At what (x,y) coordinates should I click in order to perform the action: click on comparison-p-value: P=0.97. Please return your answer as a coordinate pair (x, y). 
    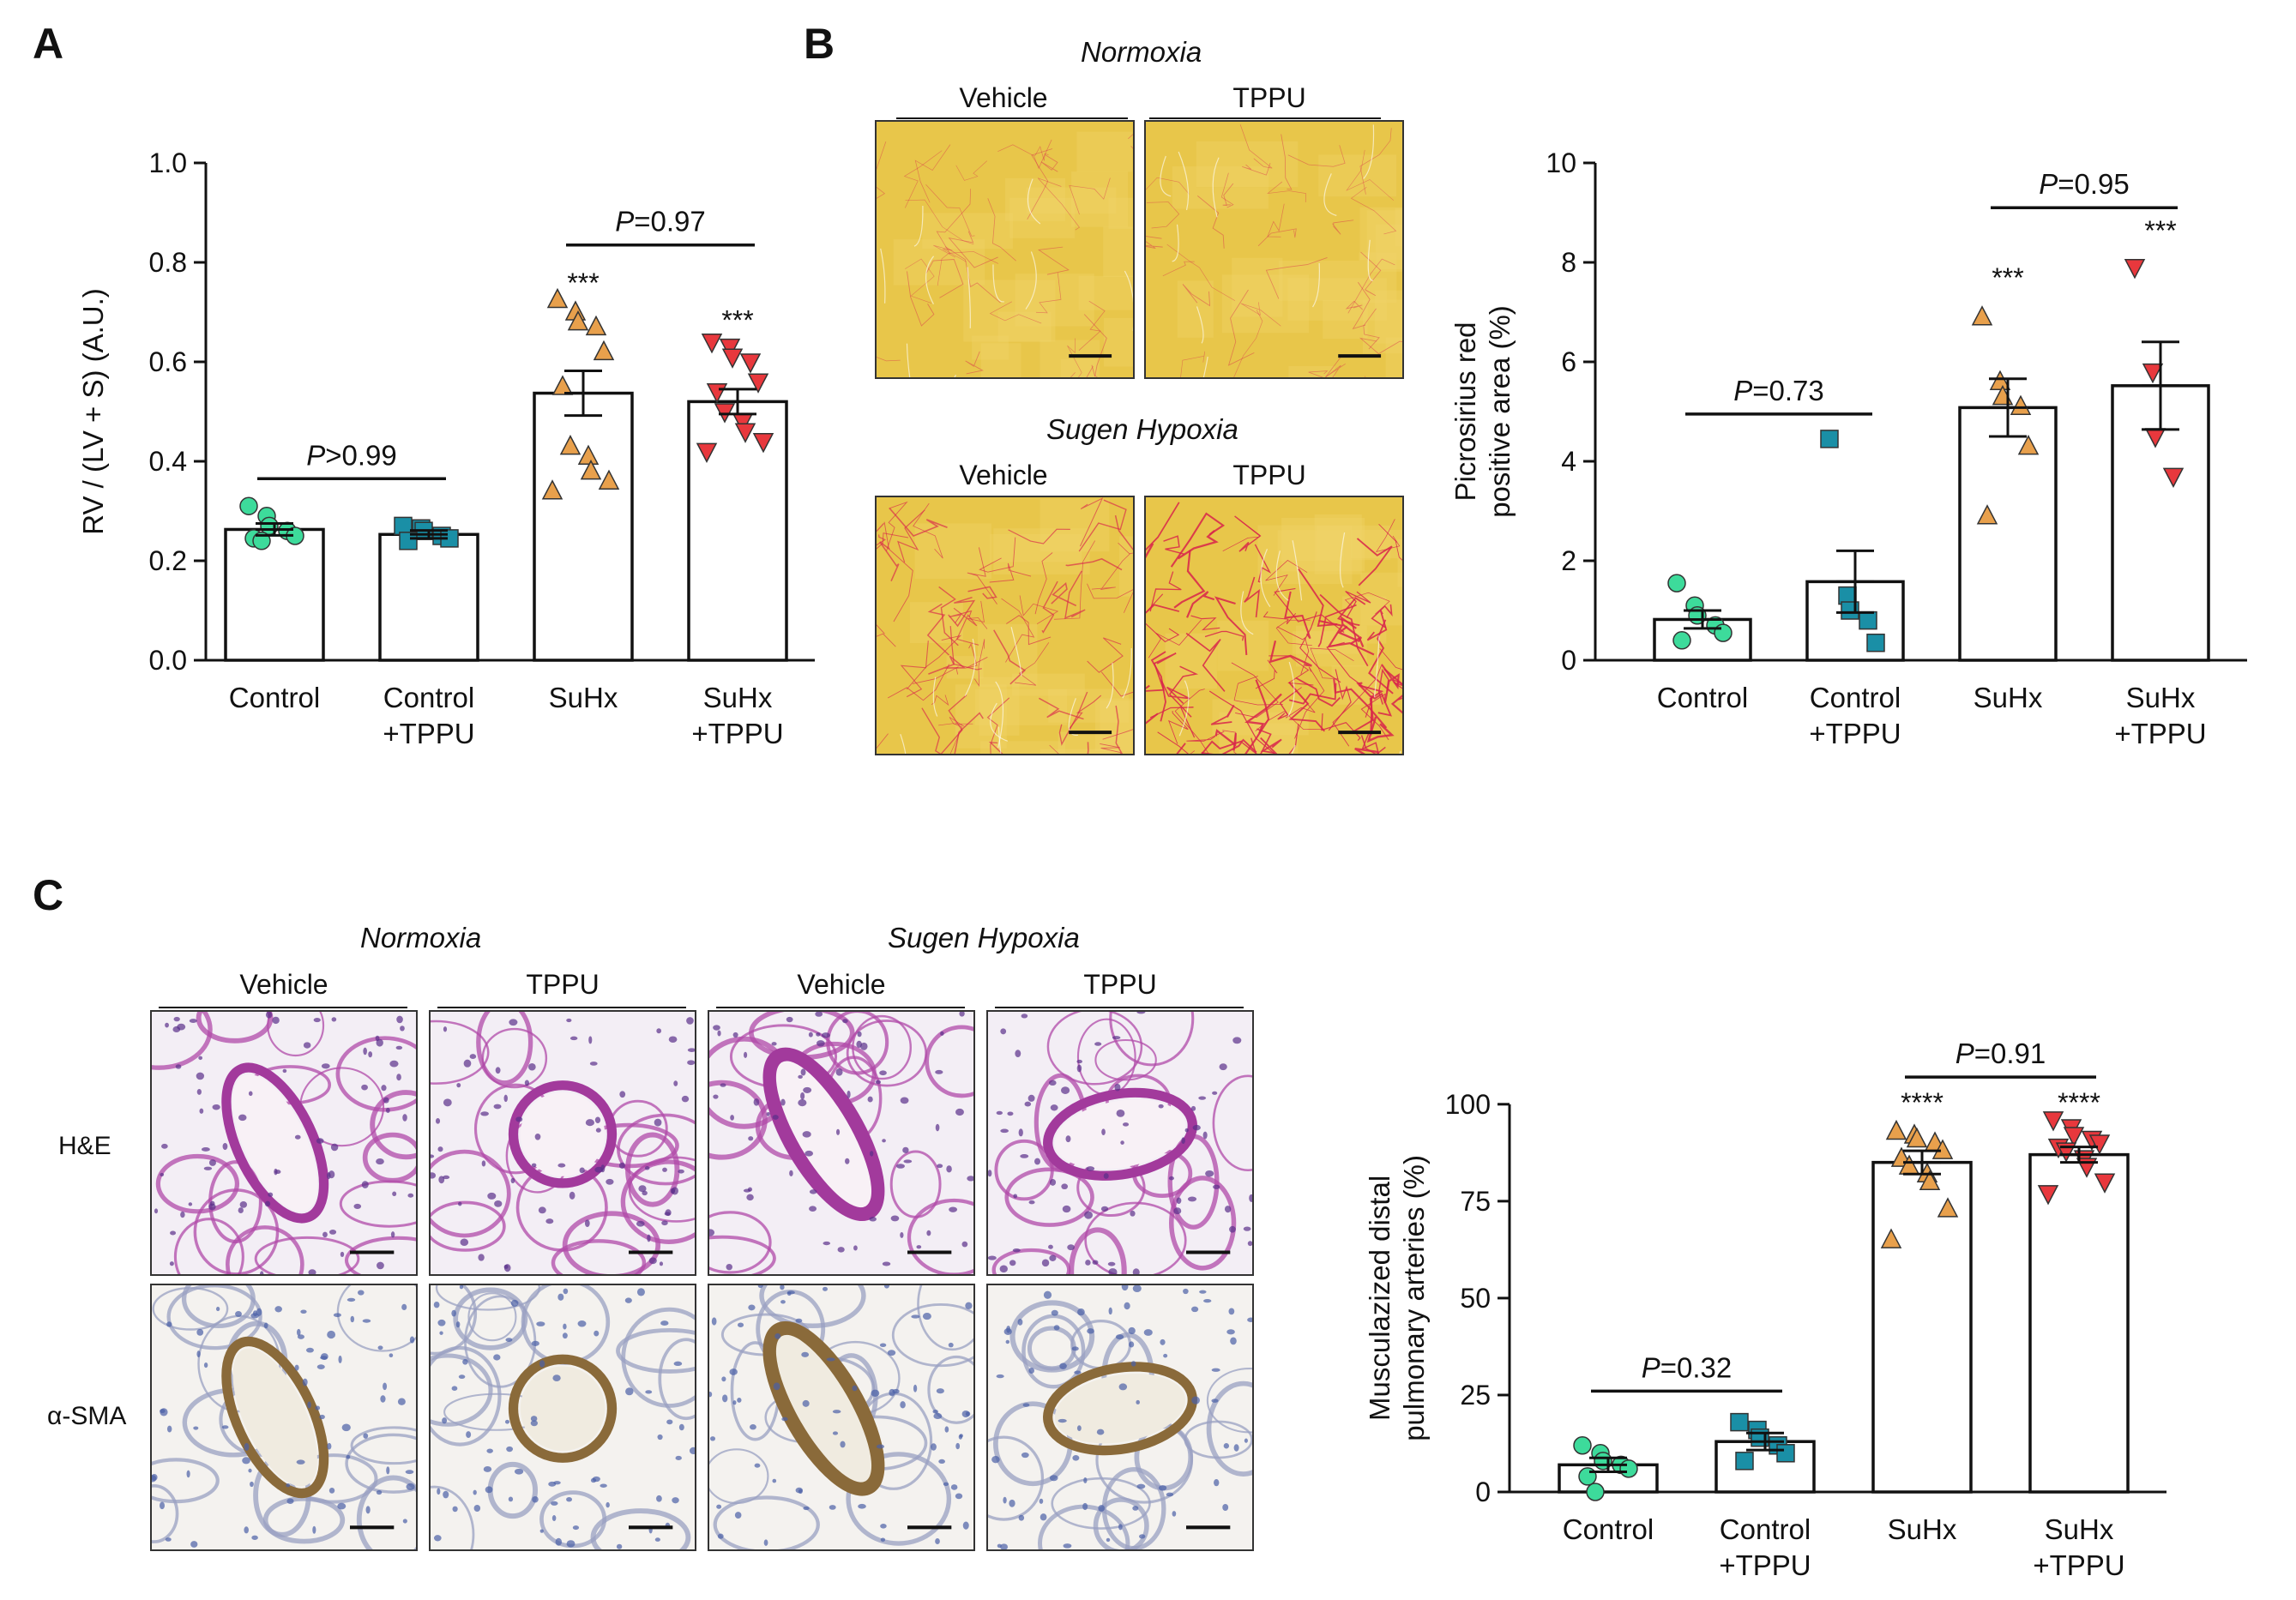
    Looking at the image, I should click on (660, 222).